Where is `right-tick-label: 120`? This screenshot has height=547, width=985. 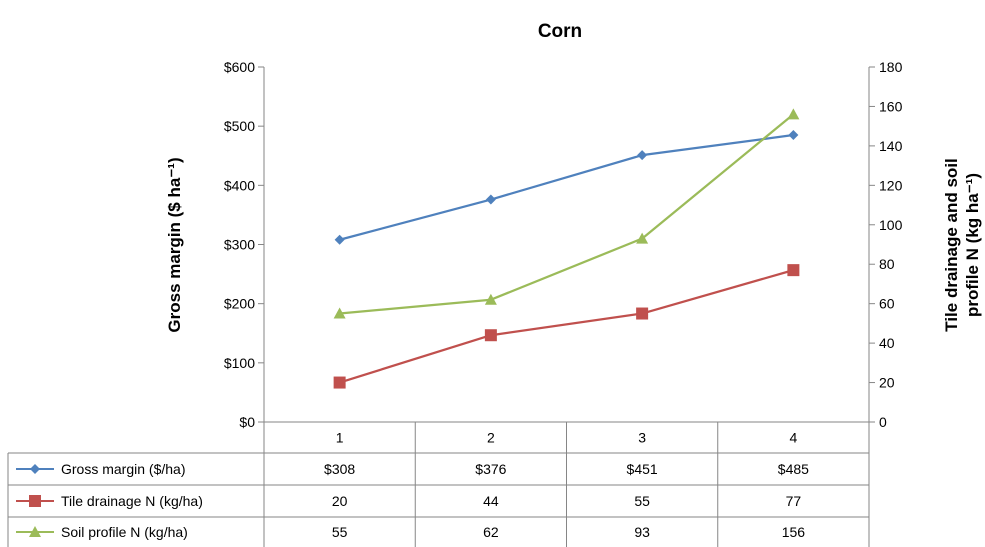 right-tick-label: 120 is located at coordinates (891, 185).